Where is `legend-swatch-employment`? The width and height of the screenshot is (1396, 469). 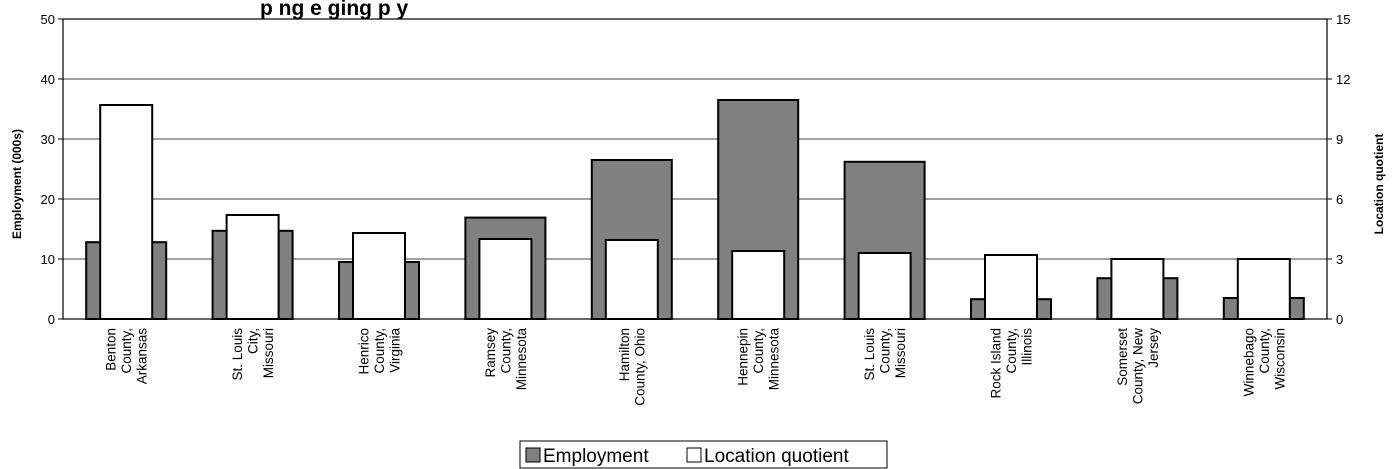
legend-swatch-employment is located at coordinates (533, 455).